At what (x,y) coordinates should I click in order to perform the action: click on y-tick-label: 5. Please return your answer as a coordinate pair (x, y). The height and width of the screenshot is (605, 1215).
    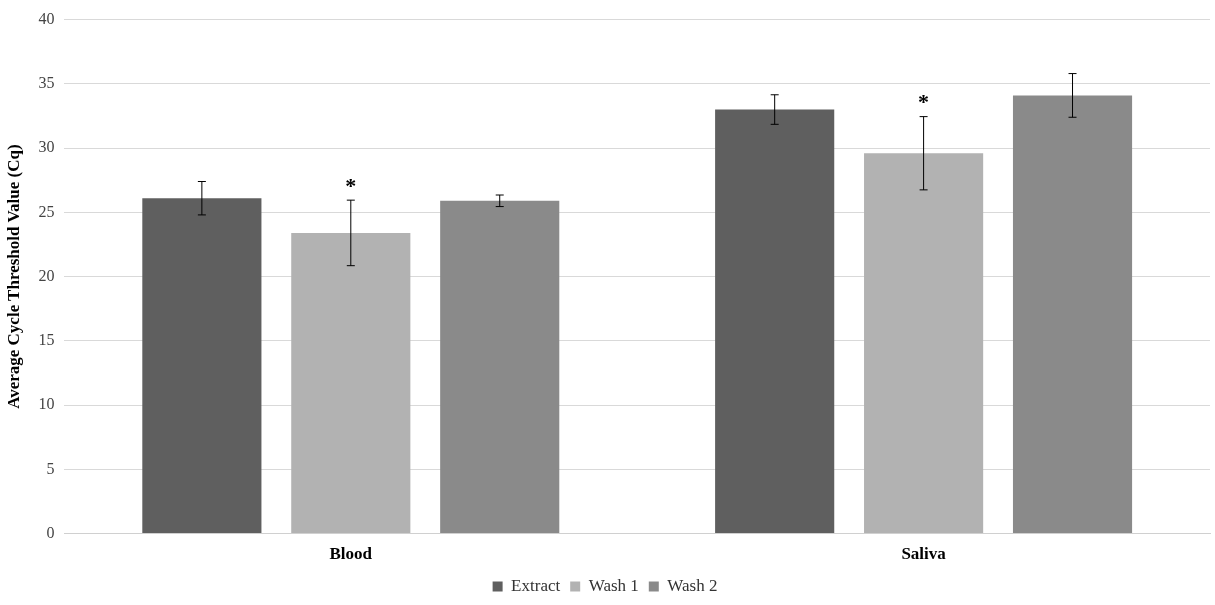
    Looking at the image, I should click on (50, 468).